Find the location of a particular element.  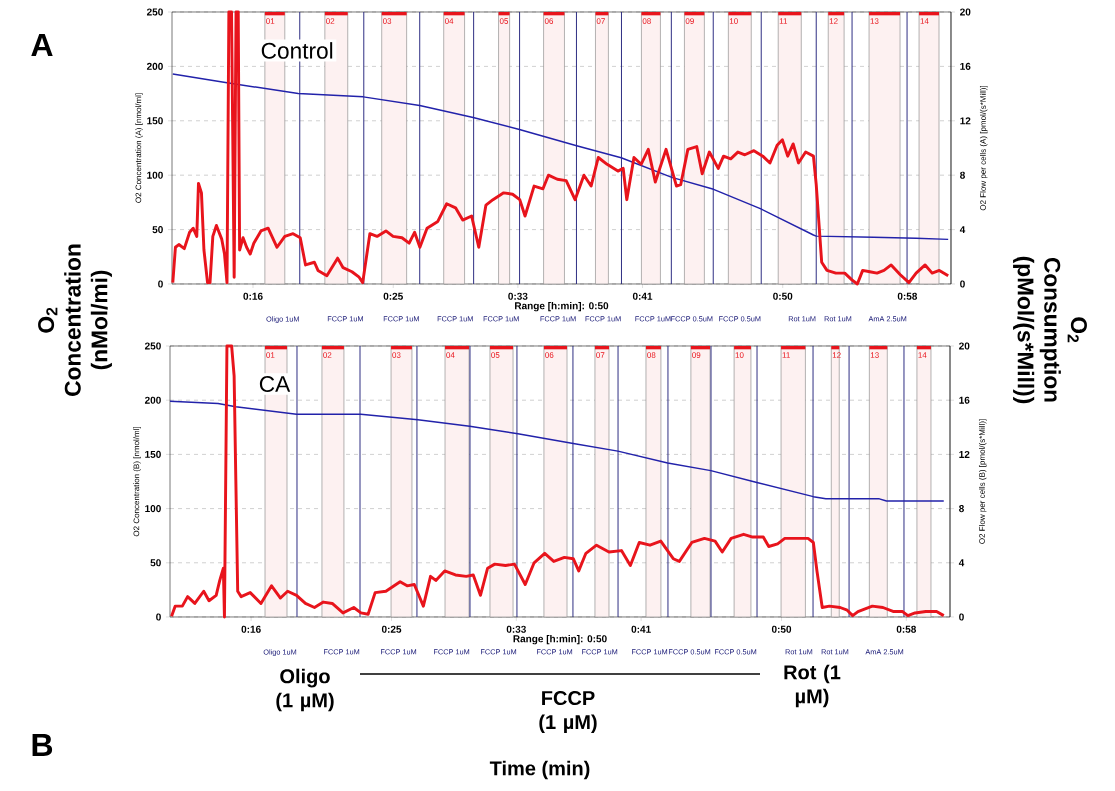

text: O$_{2}$ Concentration (nMol/mi) is located at coordinates (75, 320).